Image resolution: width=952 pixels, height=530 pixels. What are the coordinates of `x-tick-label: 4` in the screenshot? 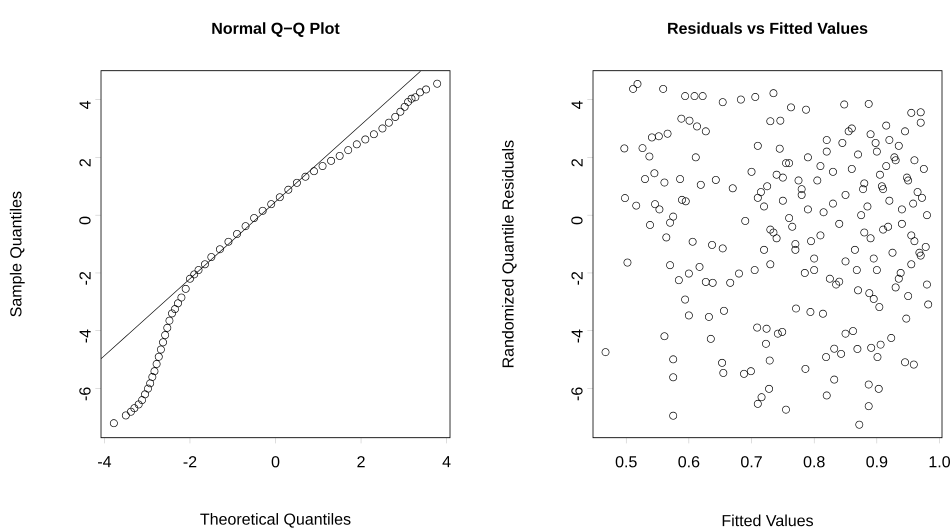 It's located at (446, 462).